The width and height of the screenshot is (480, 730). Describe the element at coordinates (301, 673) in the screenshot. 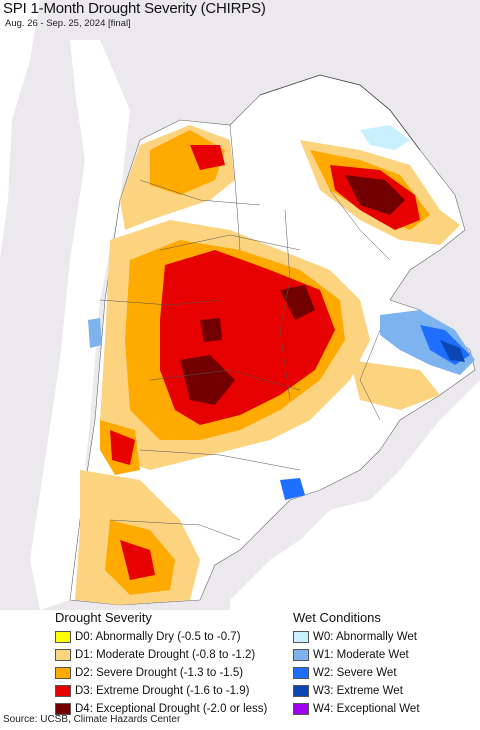

I see `swatch-w2` at that location.